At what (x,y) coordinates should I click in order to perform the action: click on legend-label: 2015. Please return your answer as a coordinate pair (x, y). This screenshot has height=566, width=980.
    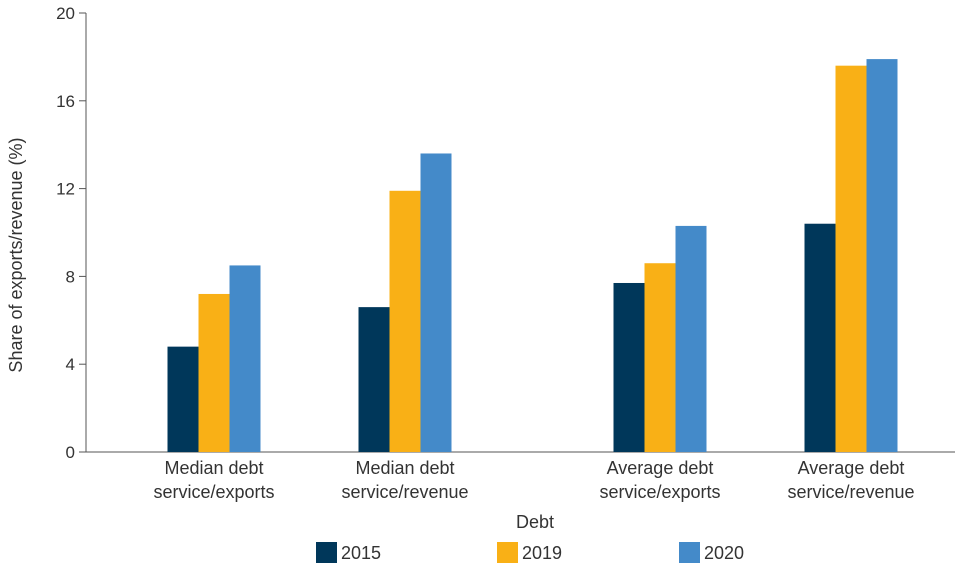
    Looking at the image, I should click on (361, 553).